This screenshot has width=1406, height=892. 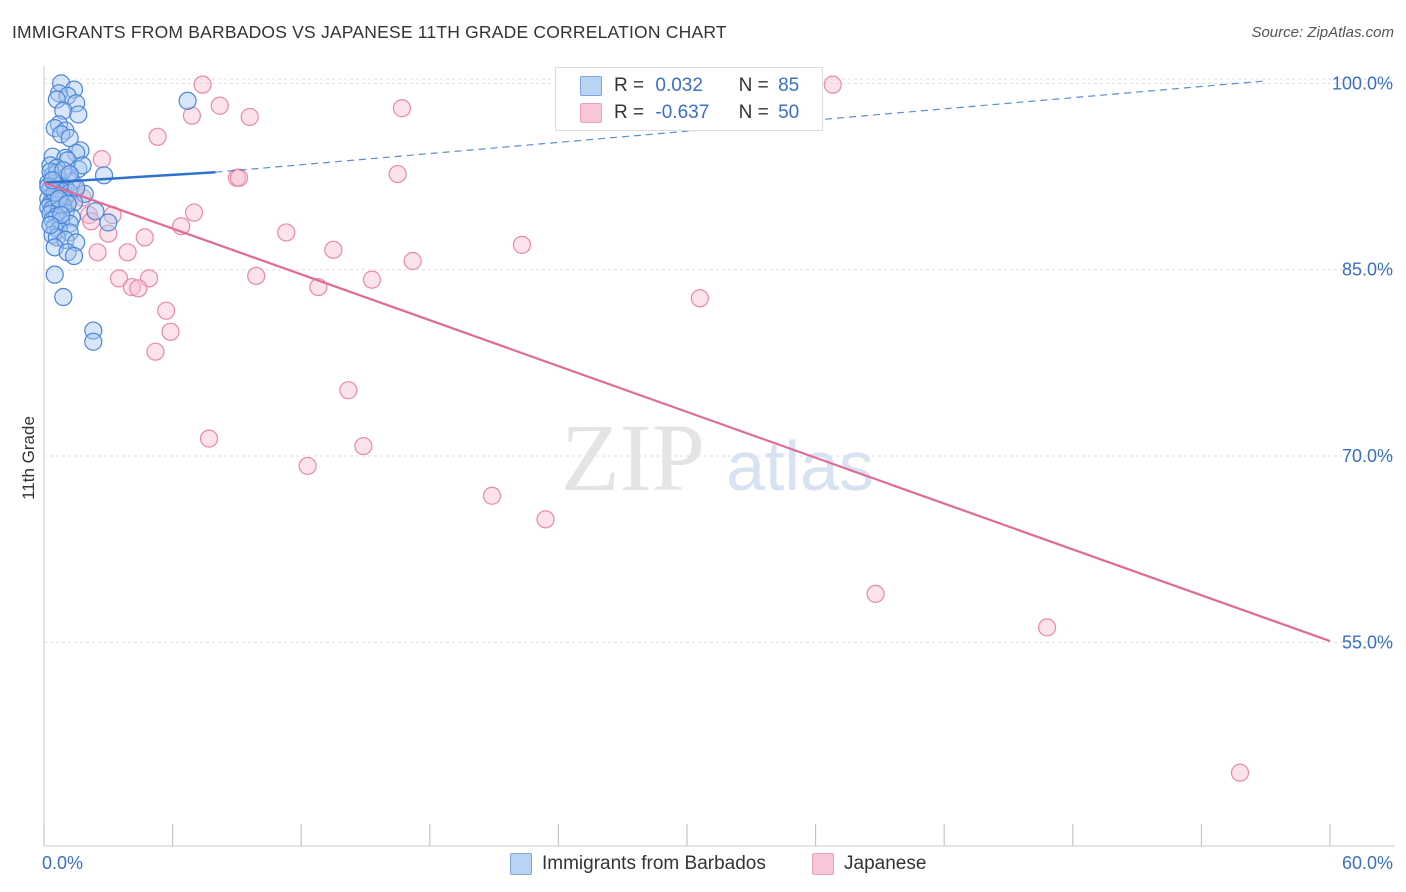 What do you see at coordinates (800, 466) in the screenshot?
I see `watermark-atlas: atlas` at bounding box center [800, 466].